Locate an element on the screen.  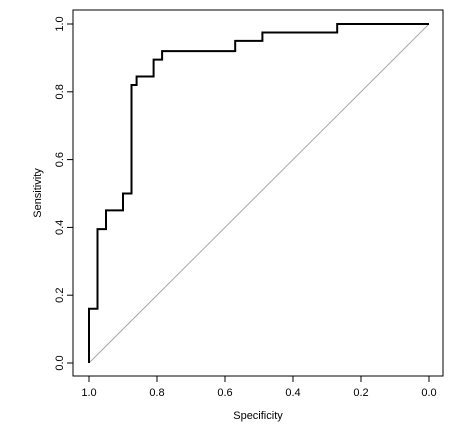
x-tick-label: 0.6 is located at coordinates (224, 393).